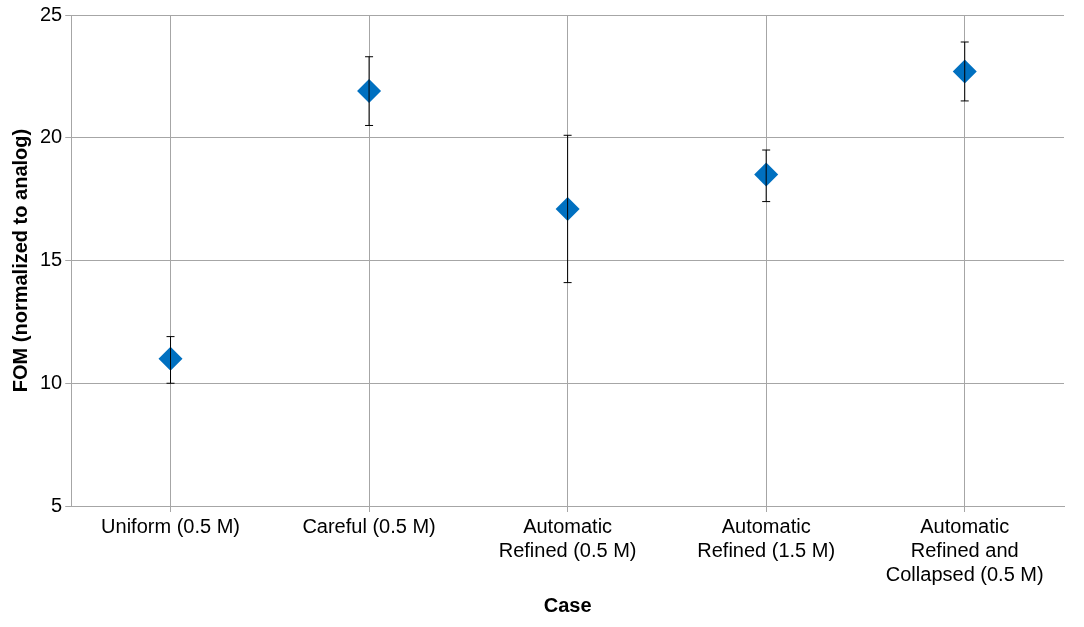 This screenshot has width=1084, height=627. I want to click on y-tick-label: 20, so click(51, 136).